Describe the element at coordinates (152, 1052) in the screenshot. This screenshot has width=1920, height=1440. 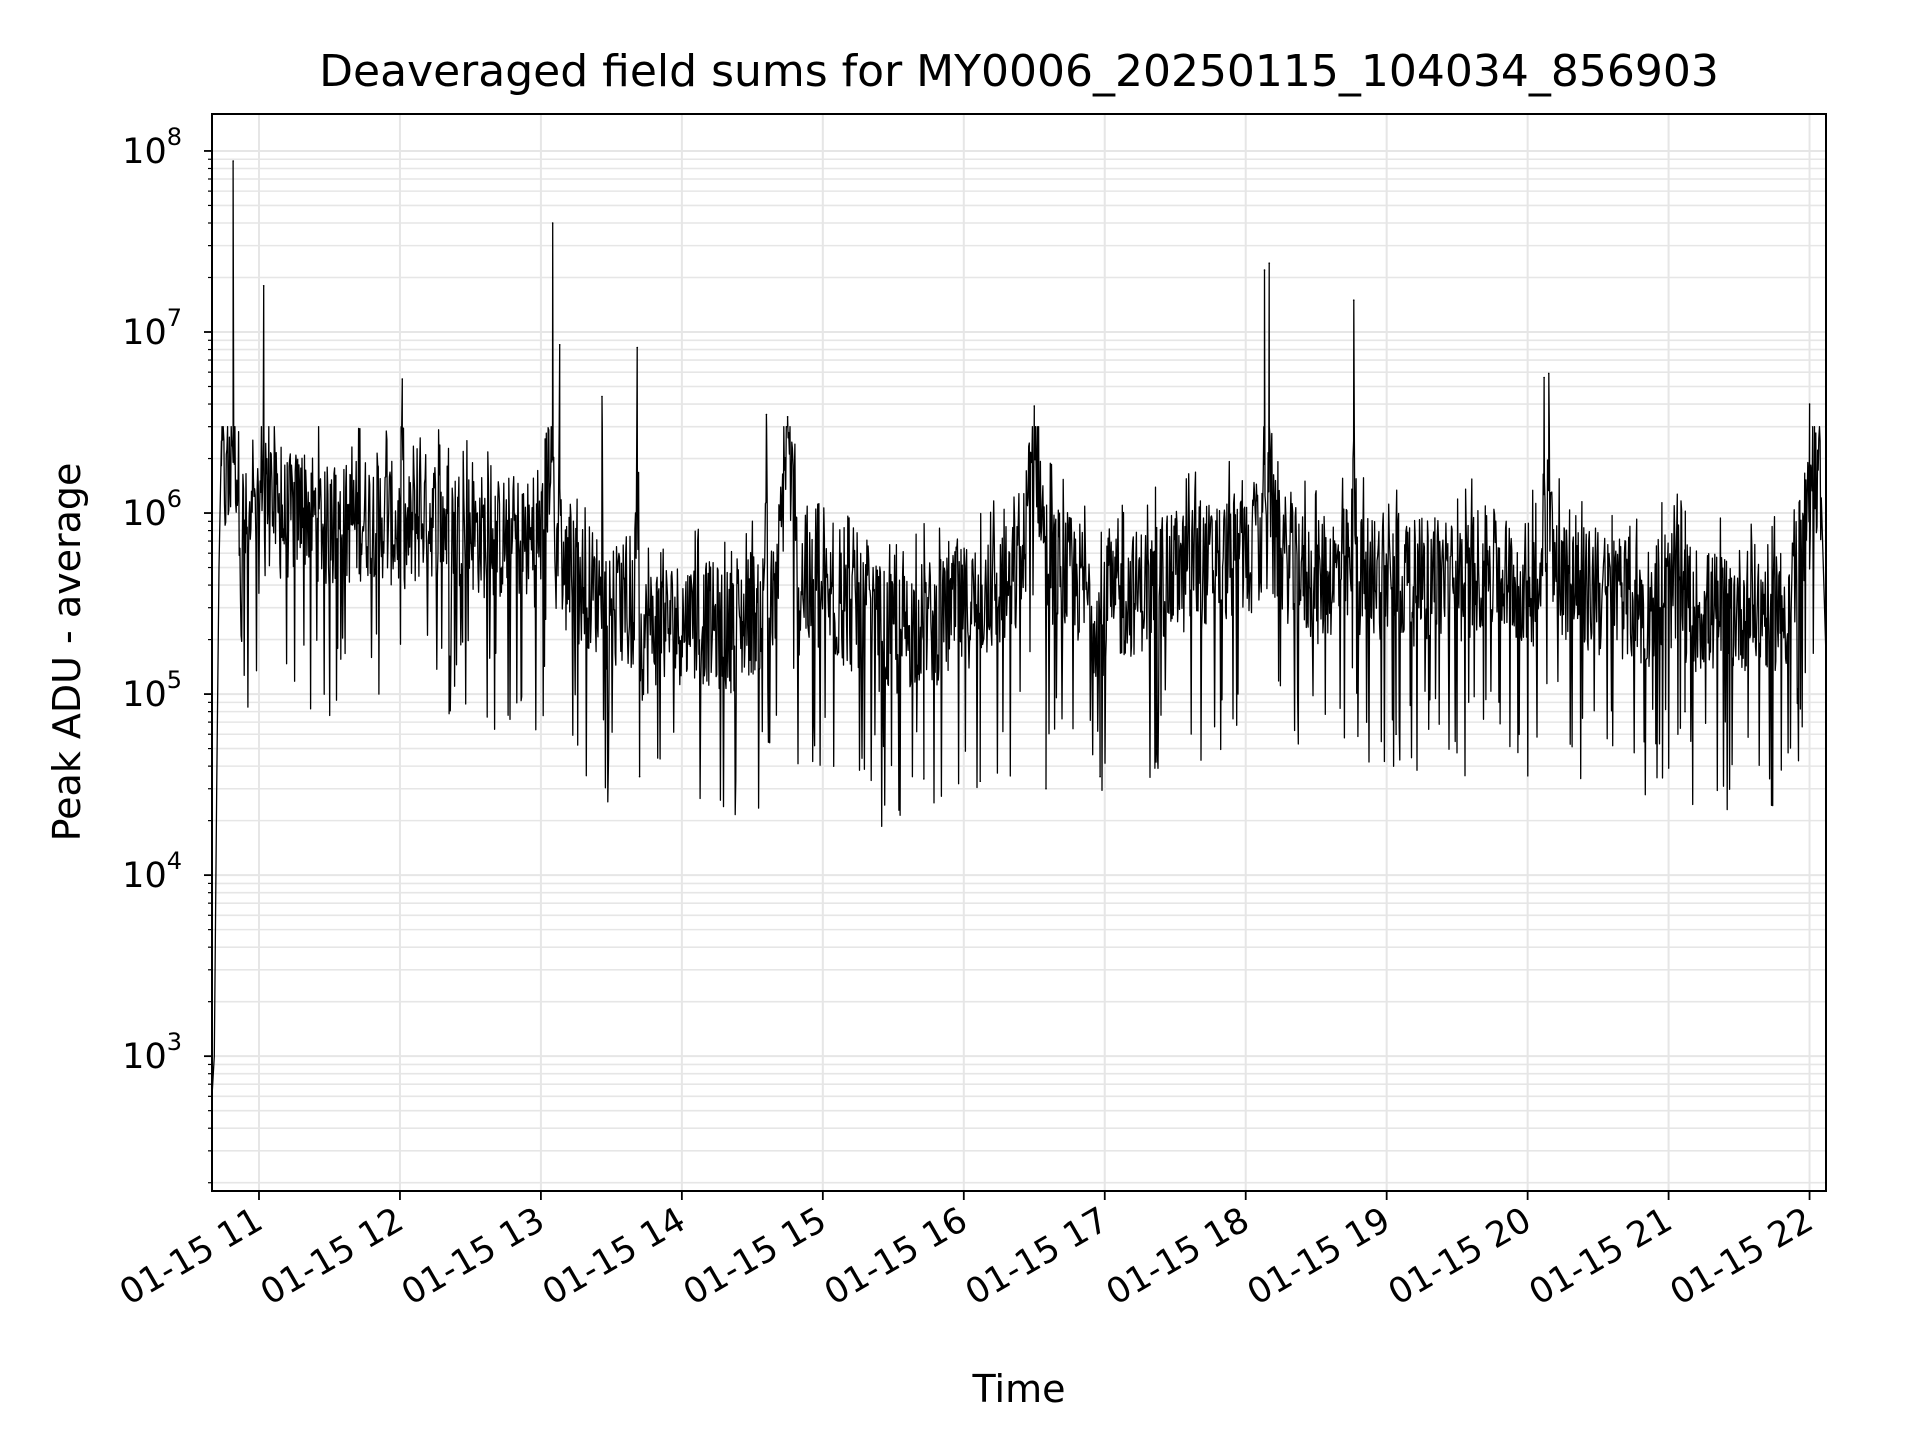
I see `y-tick-label: 10³` at that location.